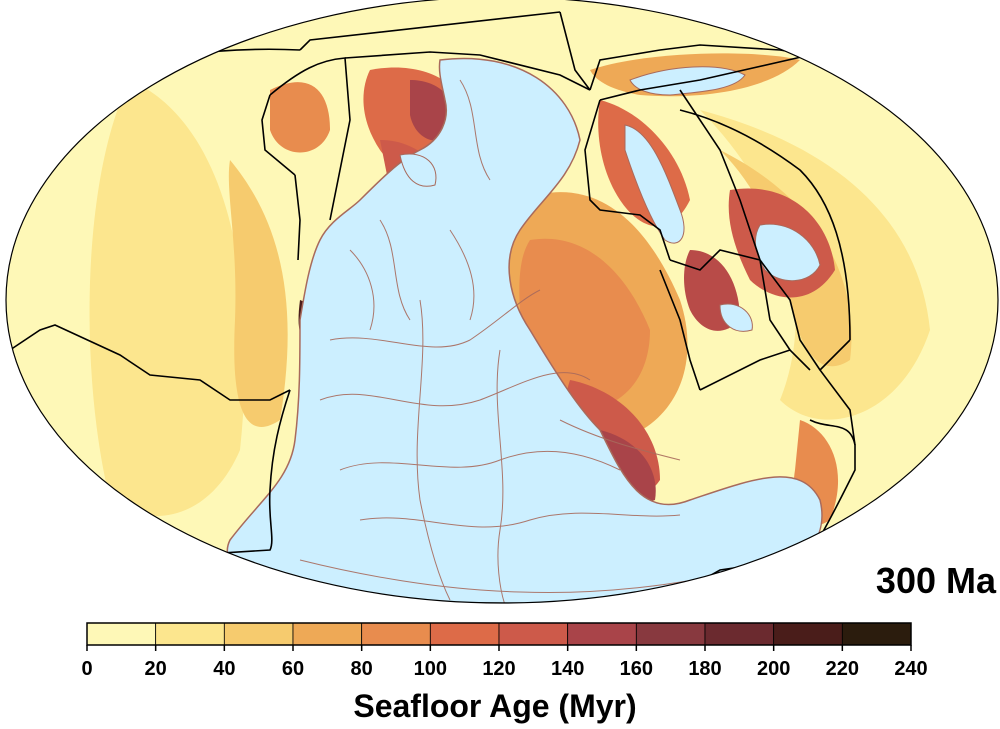 The height and width of the screenshot is (729, 1000). What do you see at coordinates (418, 170) in the screenshot?
I see `north-island` at bounding box center [418, 170].